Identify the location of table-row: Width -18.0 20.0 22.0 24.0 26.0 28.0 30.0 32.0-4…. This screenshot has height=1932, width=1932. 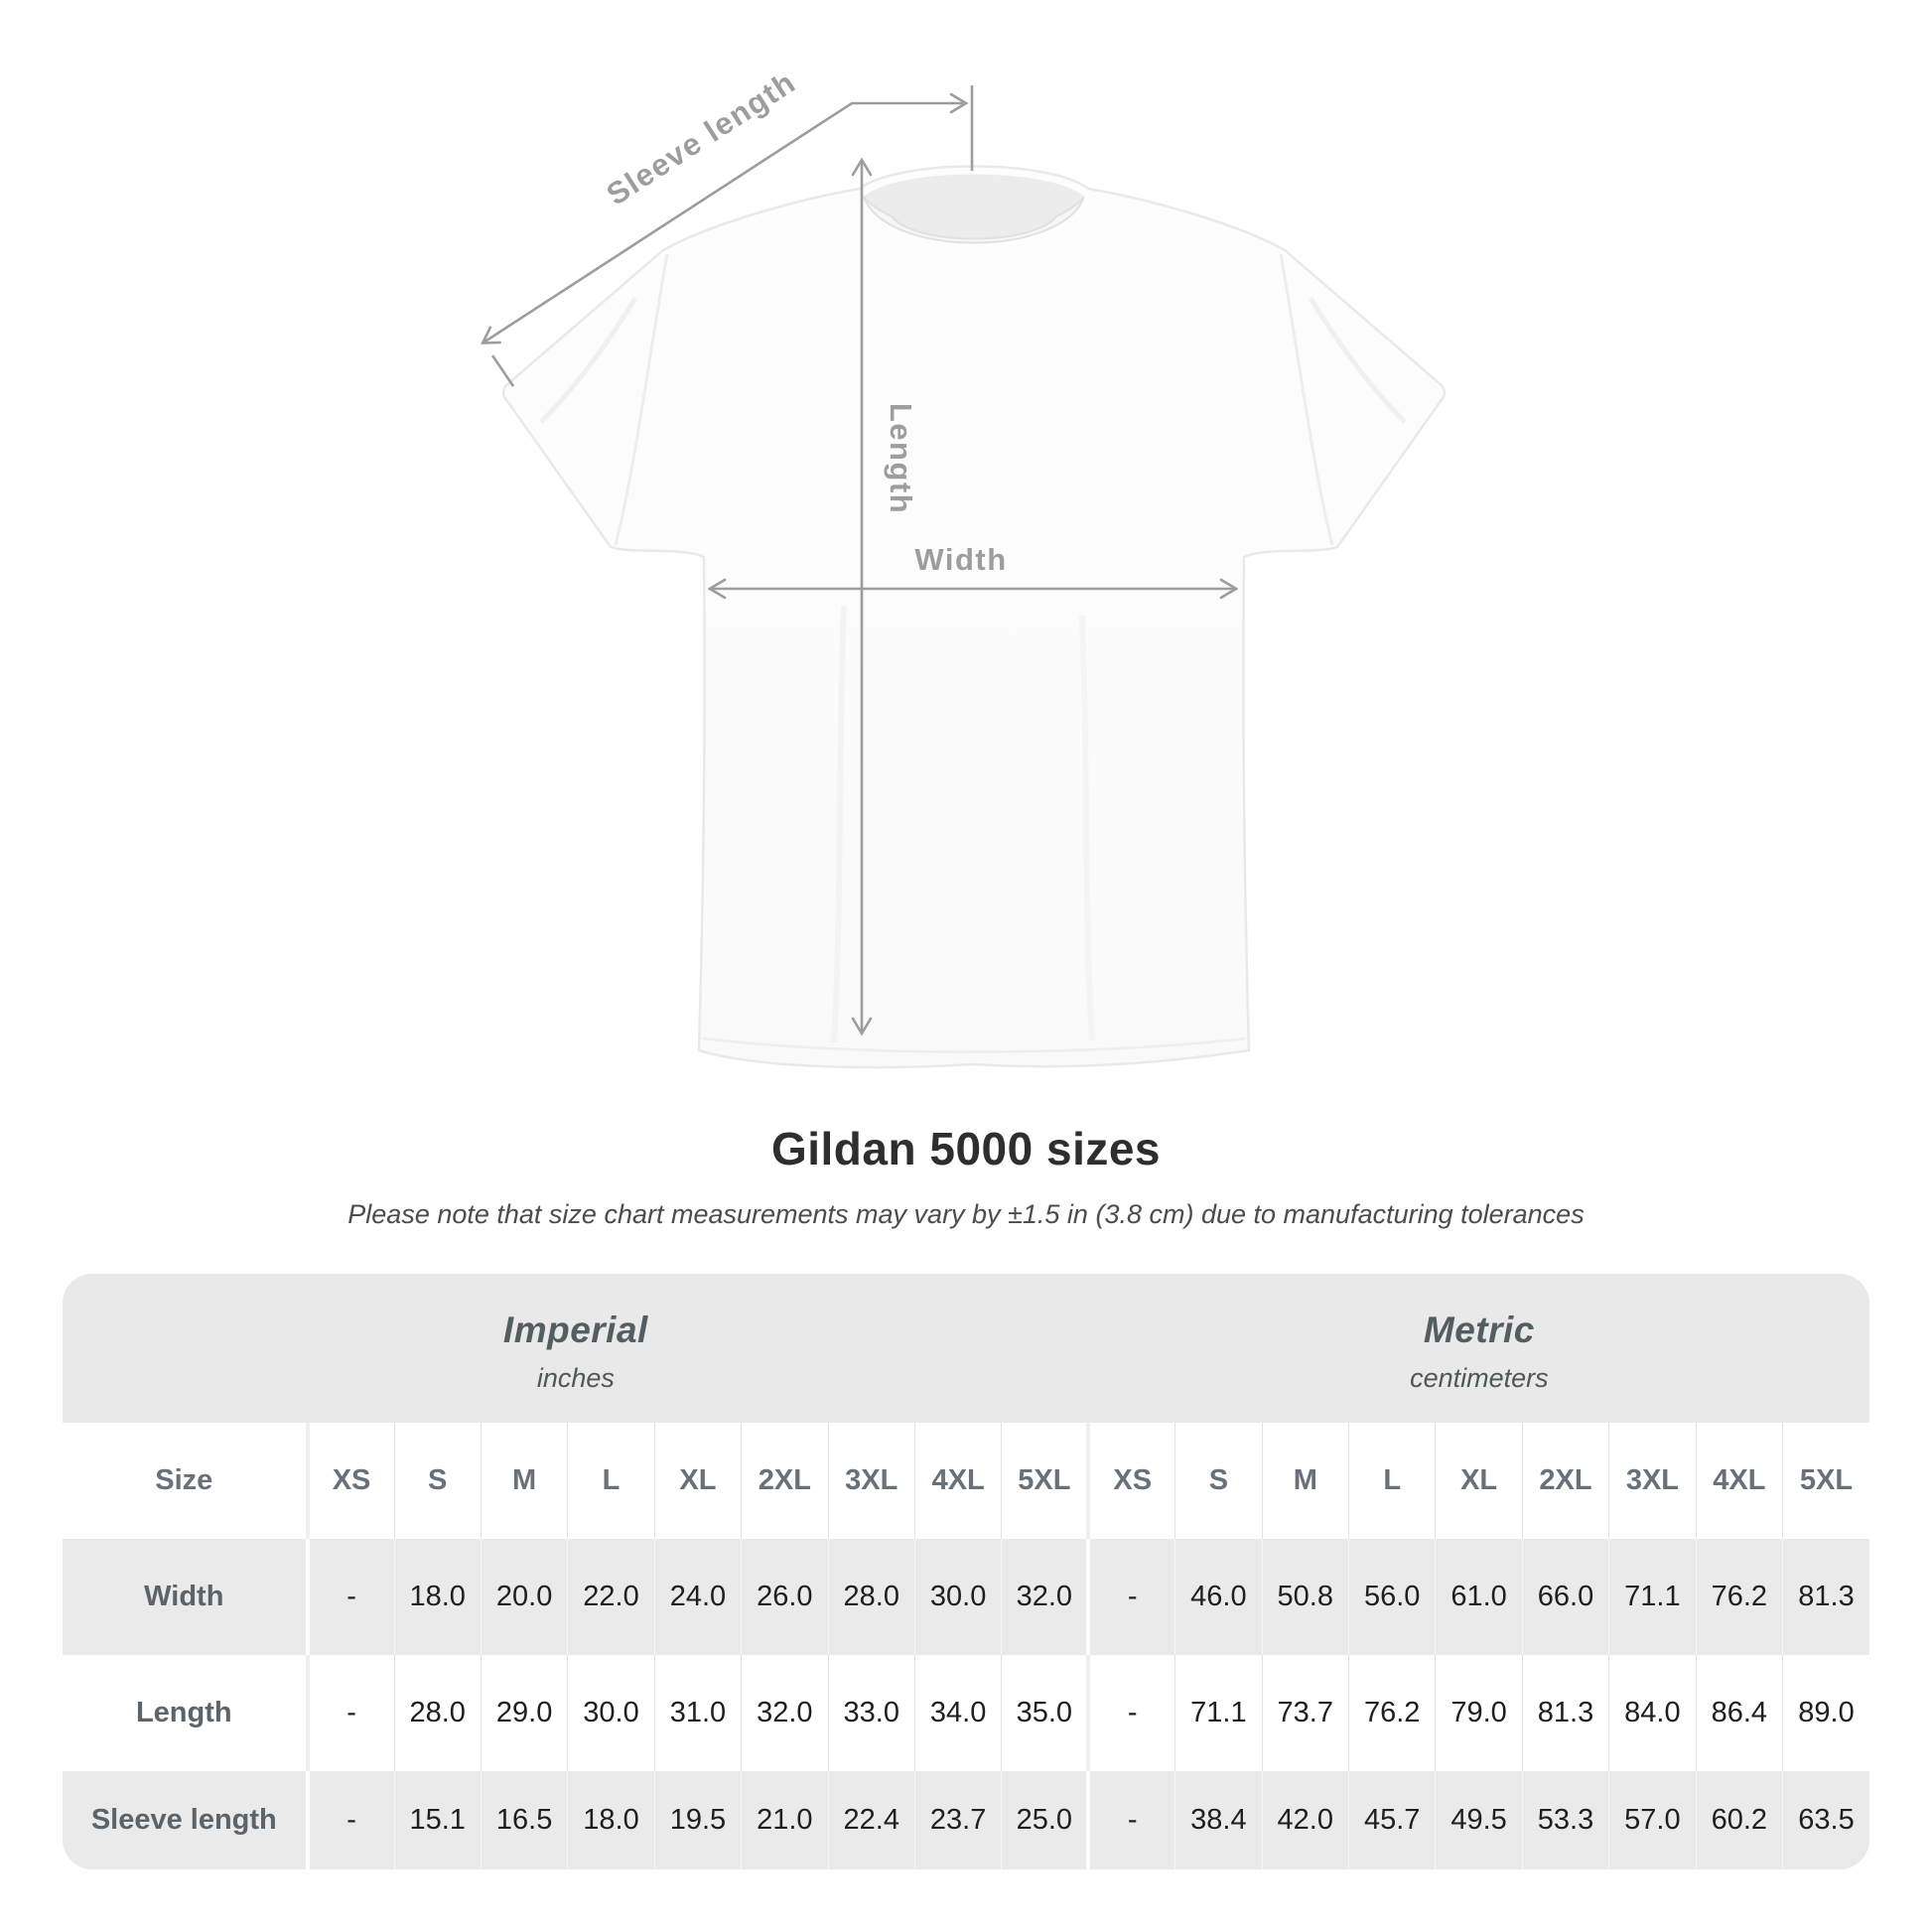
(966, 1597).